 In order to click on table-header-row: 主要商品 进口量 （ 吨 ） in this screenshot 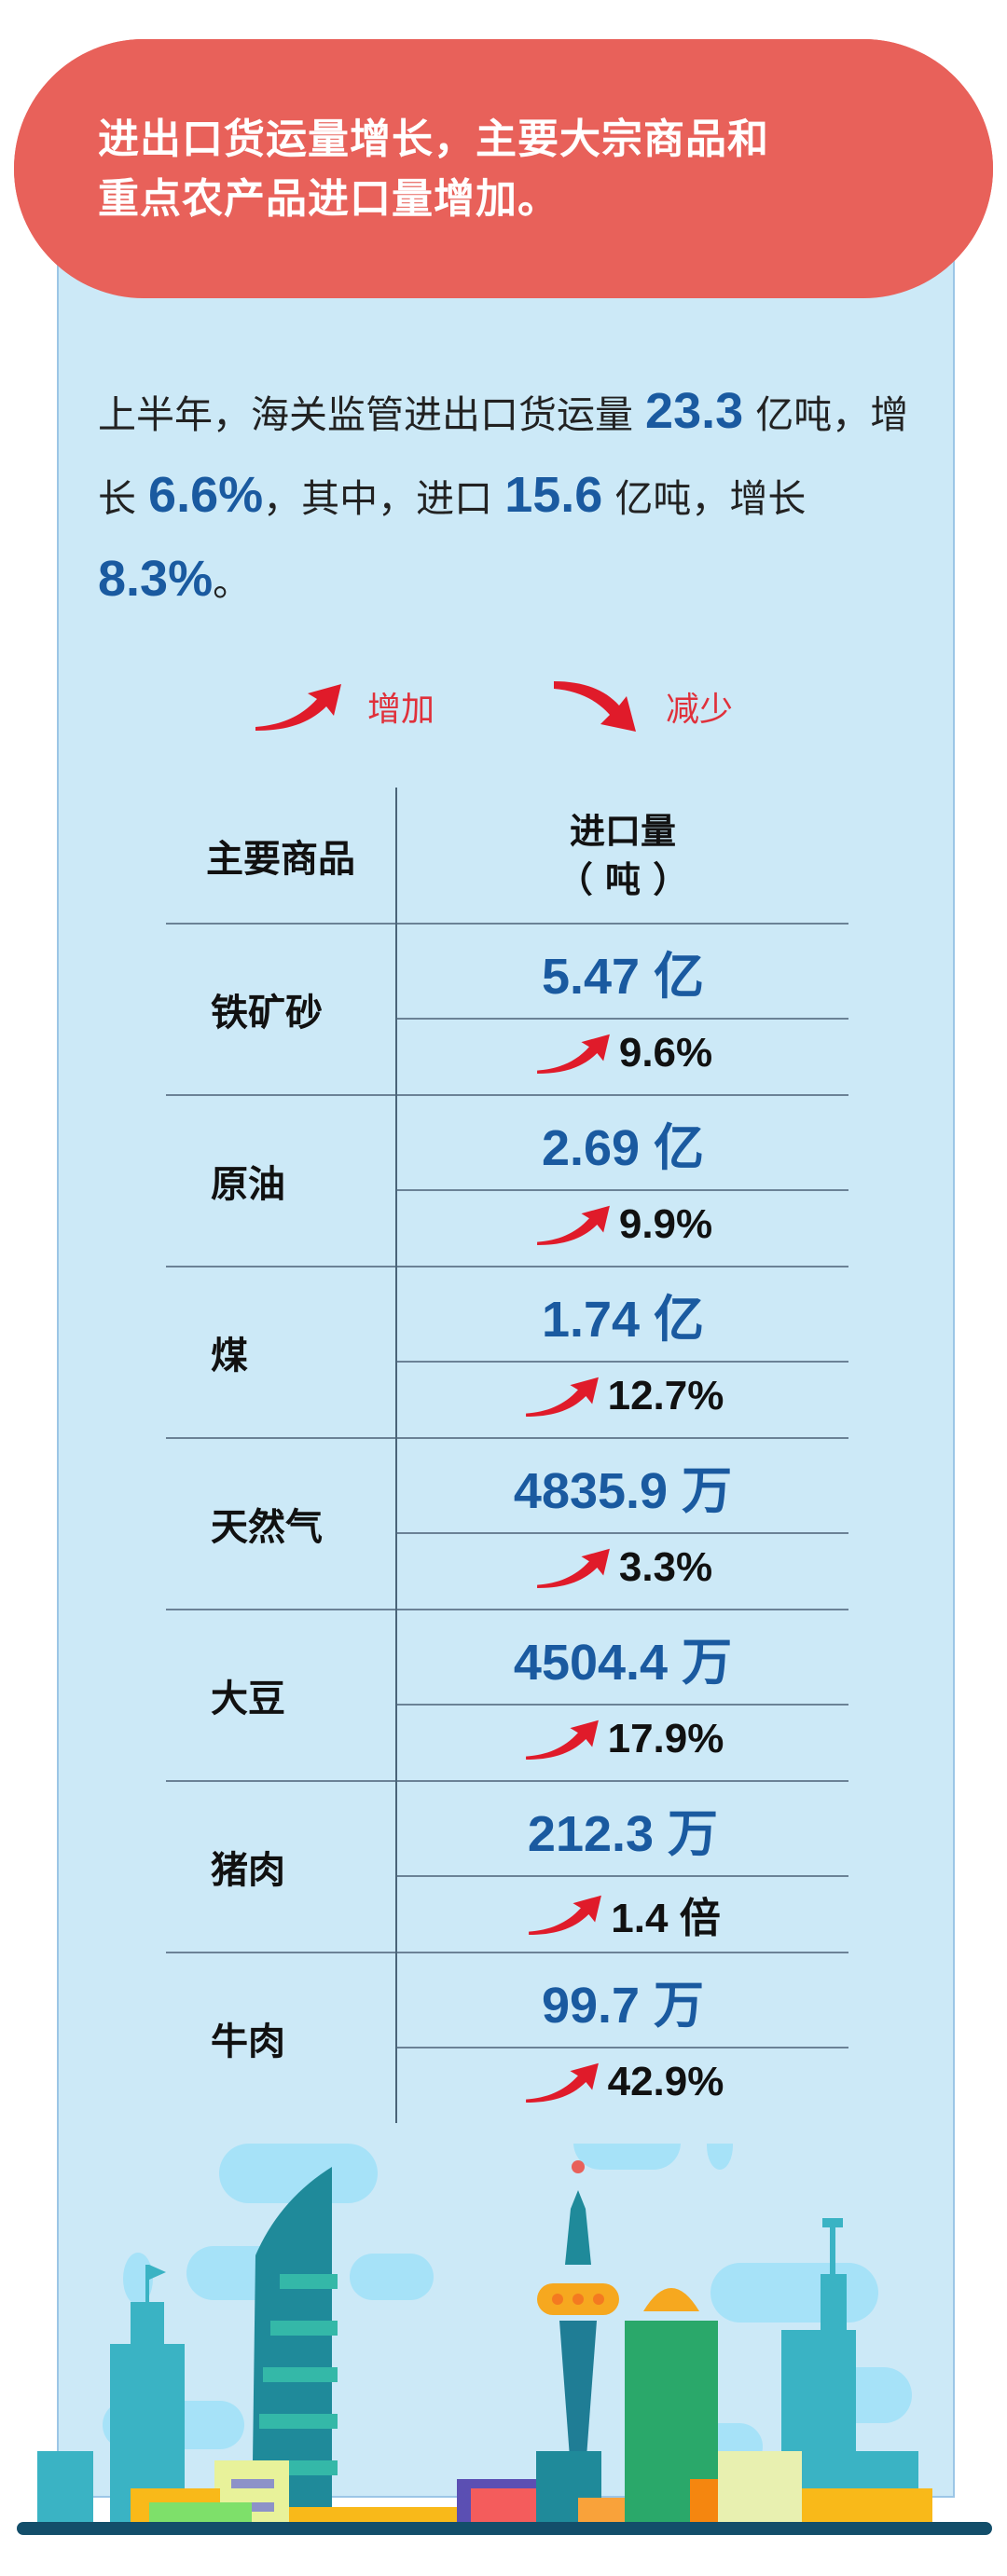, I will do `click(507, 856)`.